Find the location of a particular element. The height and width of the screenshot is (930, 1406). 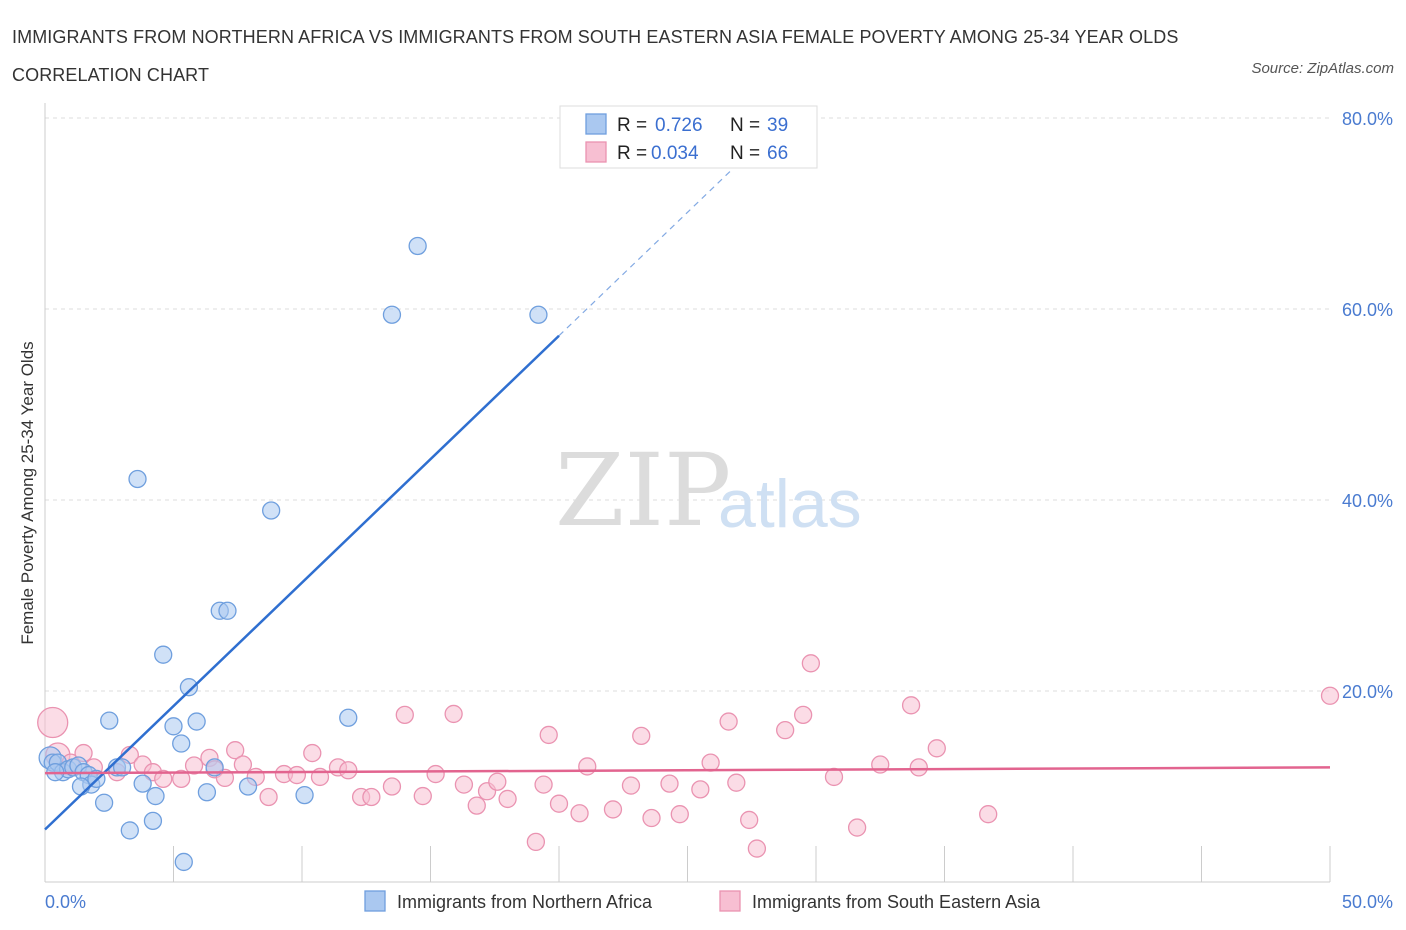

stats-n-value-pink: 66 is located at coordinates (777, 153).